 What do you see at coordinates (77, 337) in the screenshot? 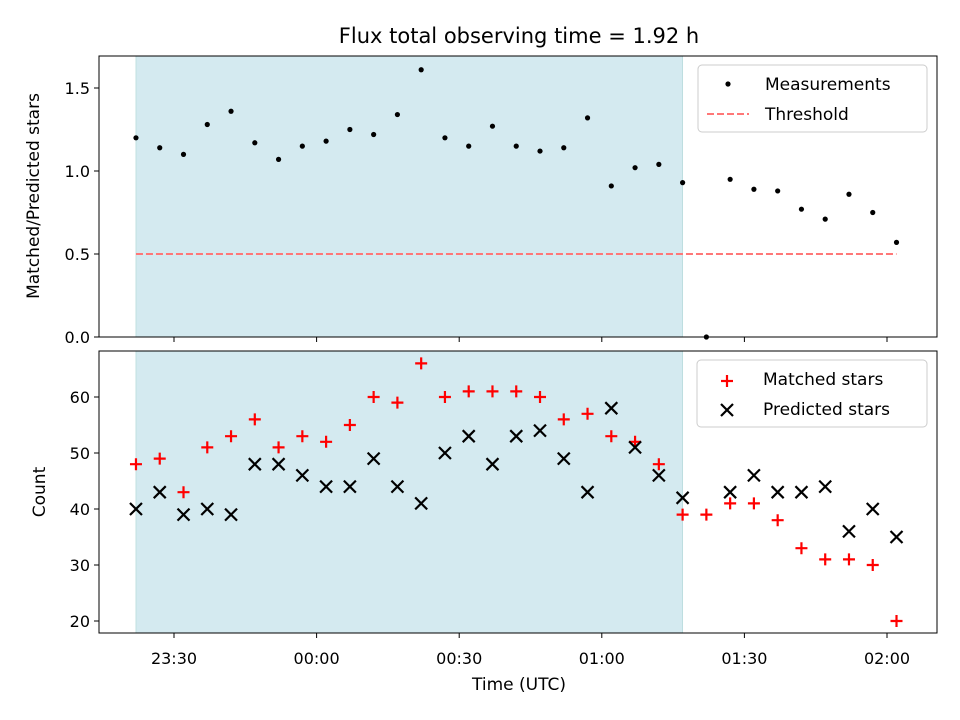
I see `y-tick-label: 0.0` at bounding box center [77, 337].